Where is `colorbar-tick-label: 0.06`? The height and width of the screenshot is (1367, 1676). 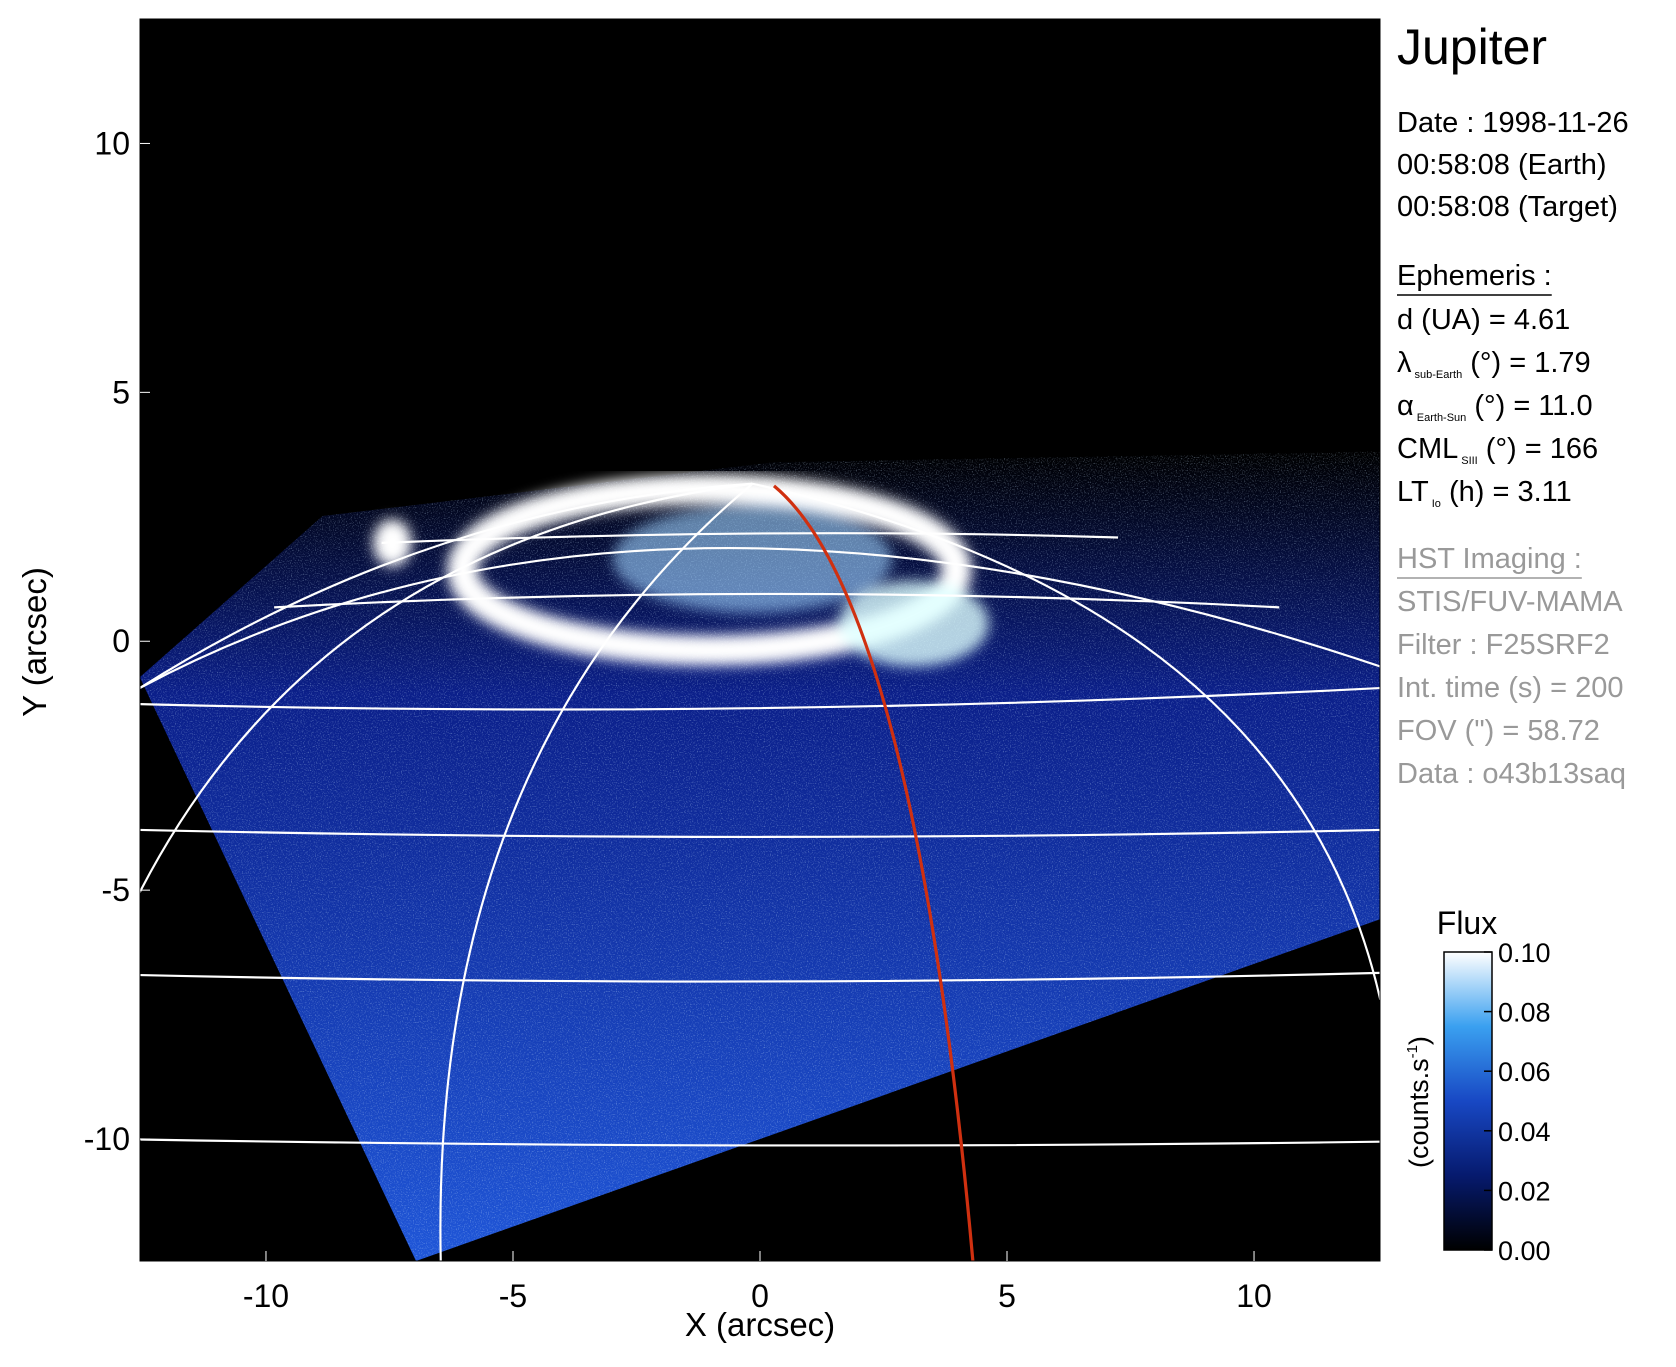
colorbar-tick-label: 0.06 is located at coordinates (1524, 1072).